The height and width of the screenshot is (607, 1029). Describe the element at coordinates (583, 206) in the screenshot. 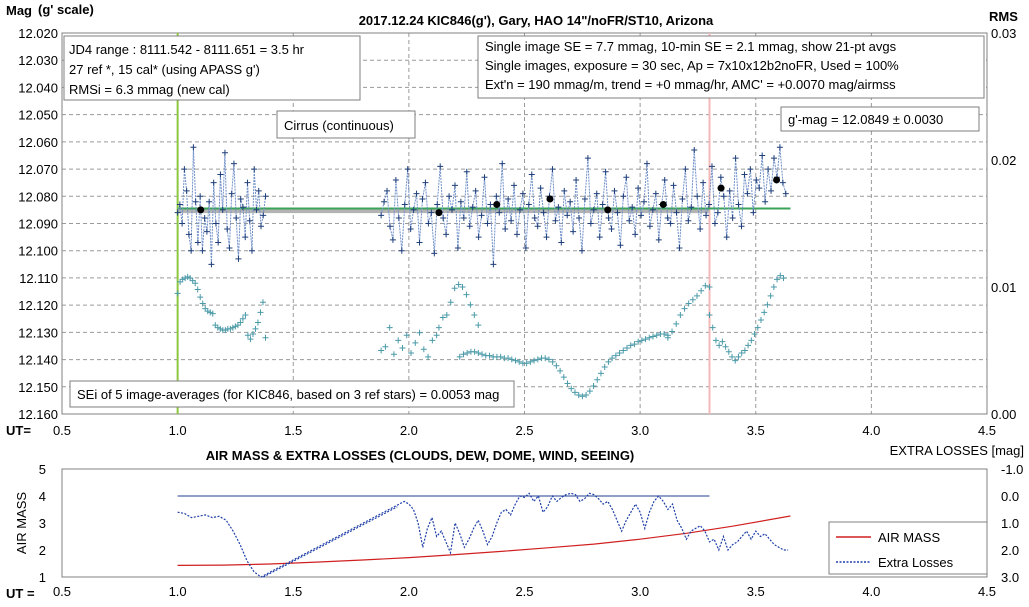

I see `kic846-series-line` at that location.